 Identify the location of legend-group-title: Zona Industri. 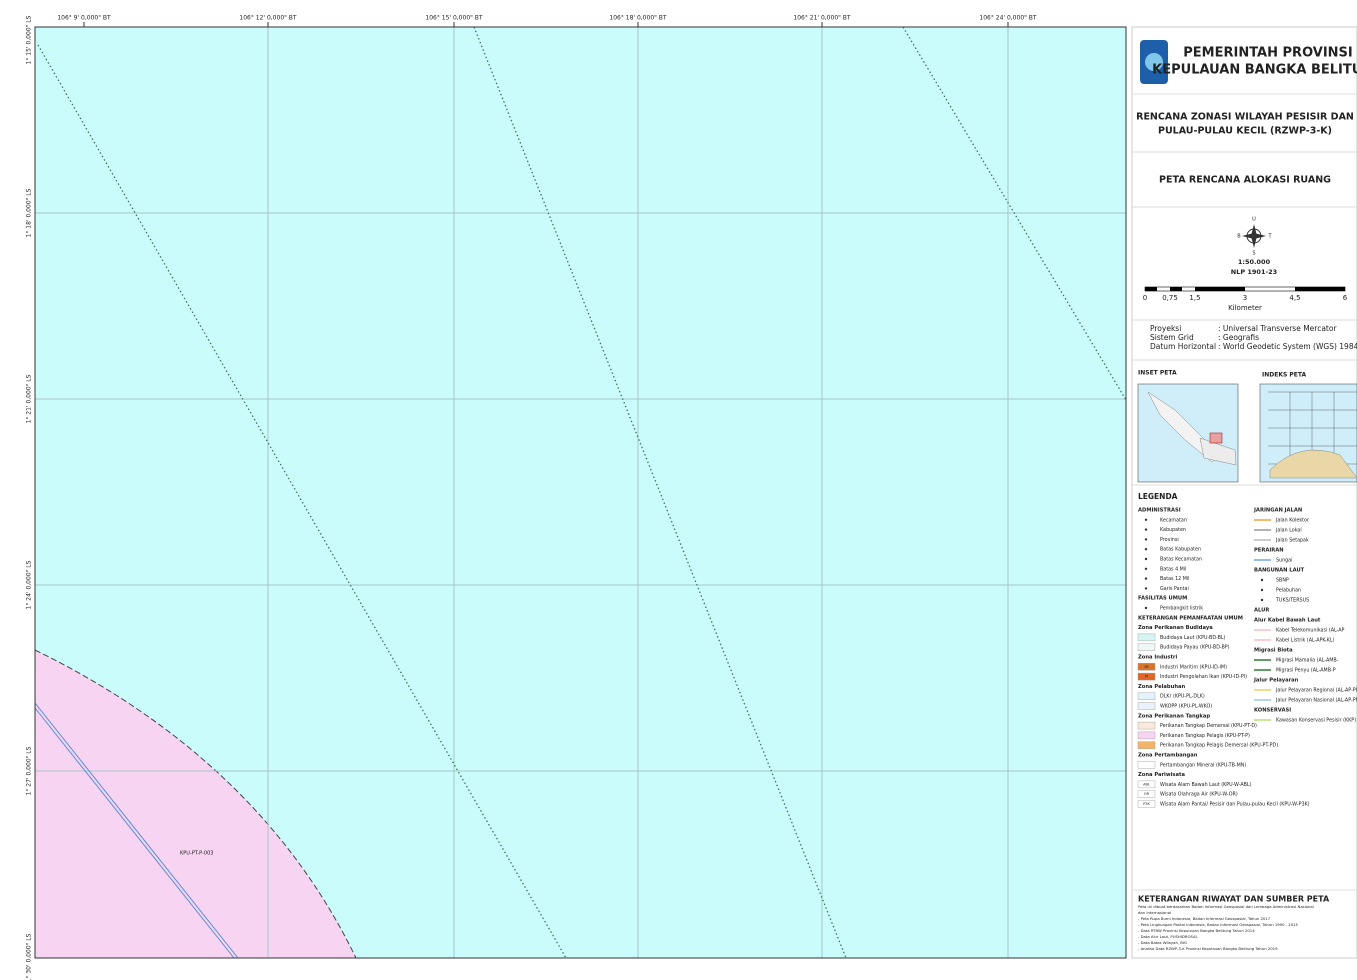
(1157, 658).